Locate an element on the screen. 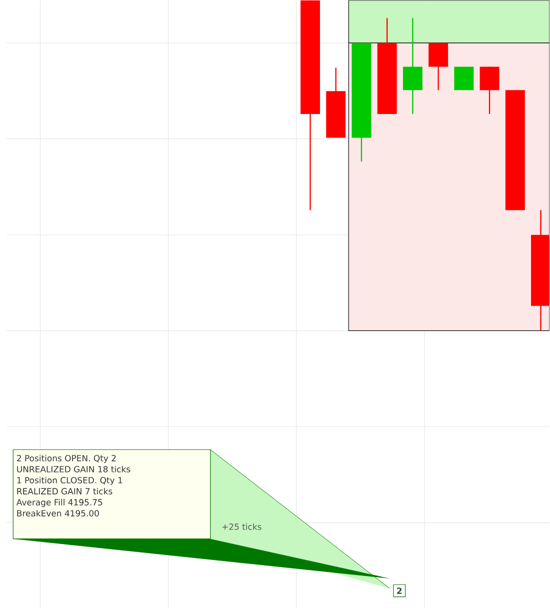  text: +25 ticks is located at coordinates (242, 526).